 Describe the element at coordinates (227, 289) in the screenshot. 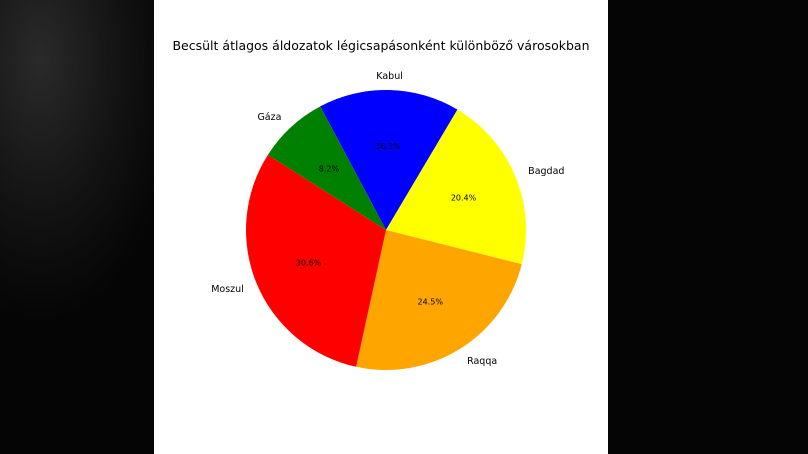

I see `slice-label-moszul: Moszul` at that location.